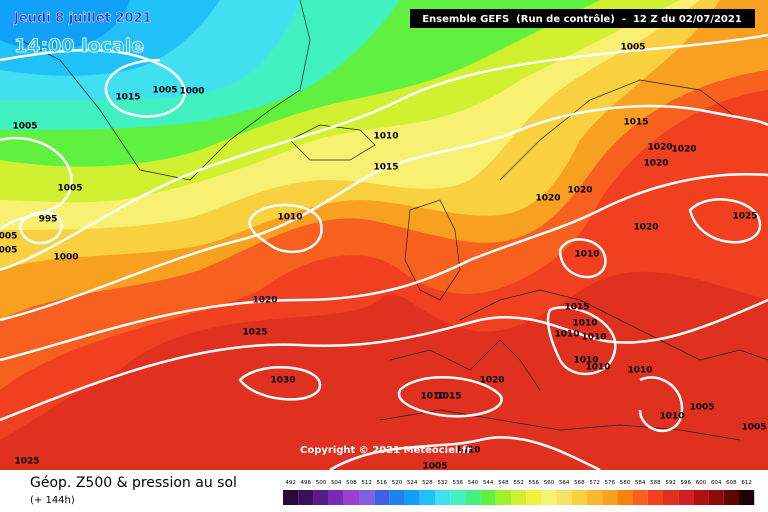  Describe the element at coordinates (306, 483) in the screenshot. I see `scale-label: 496` at that location.